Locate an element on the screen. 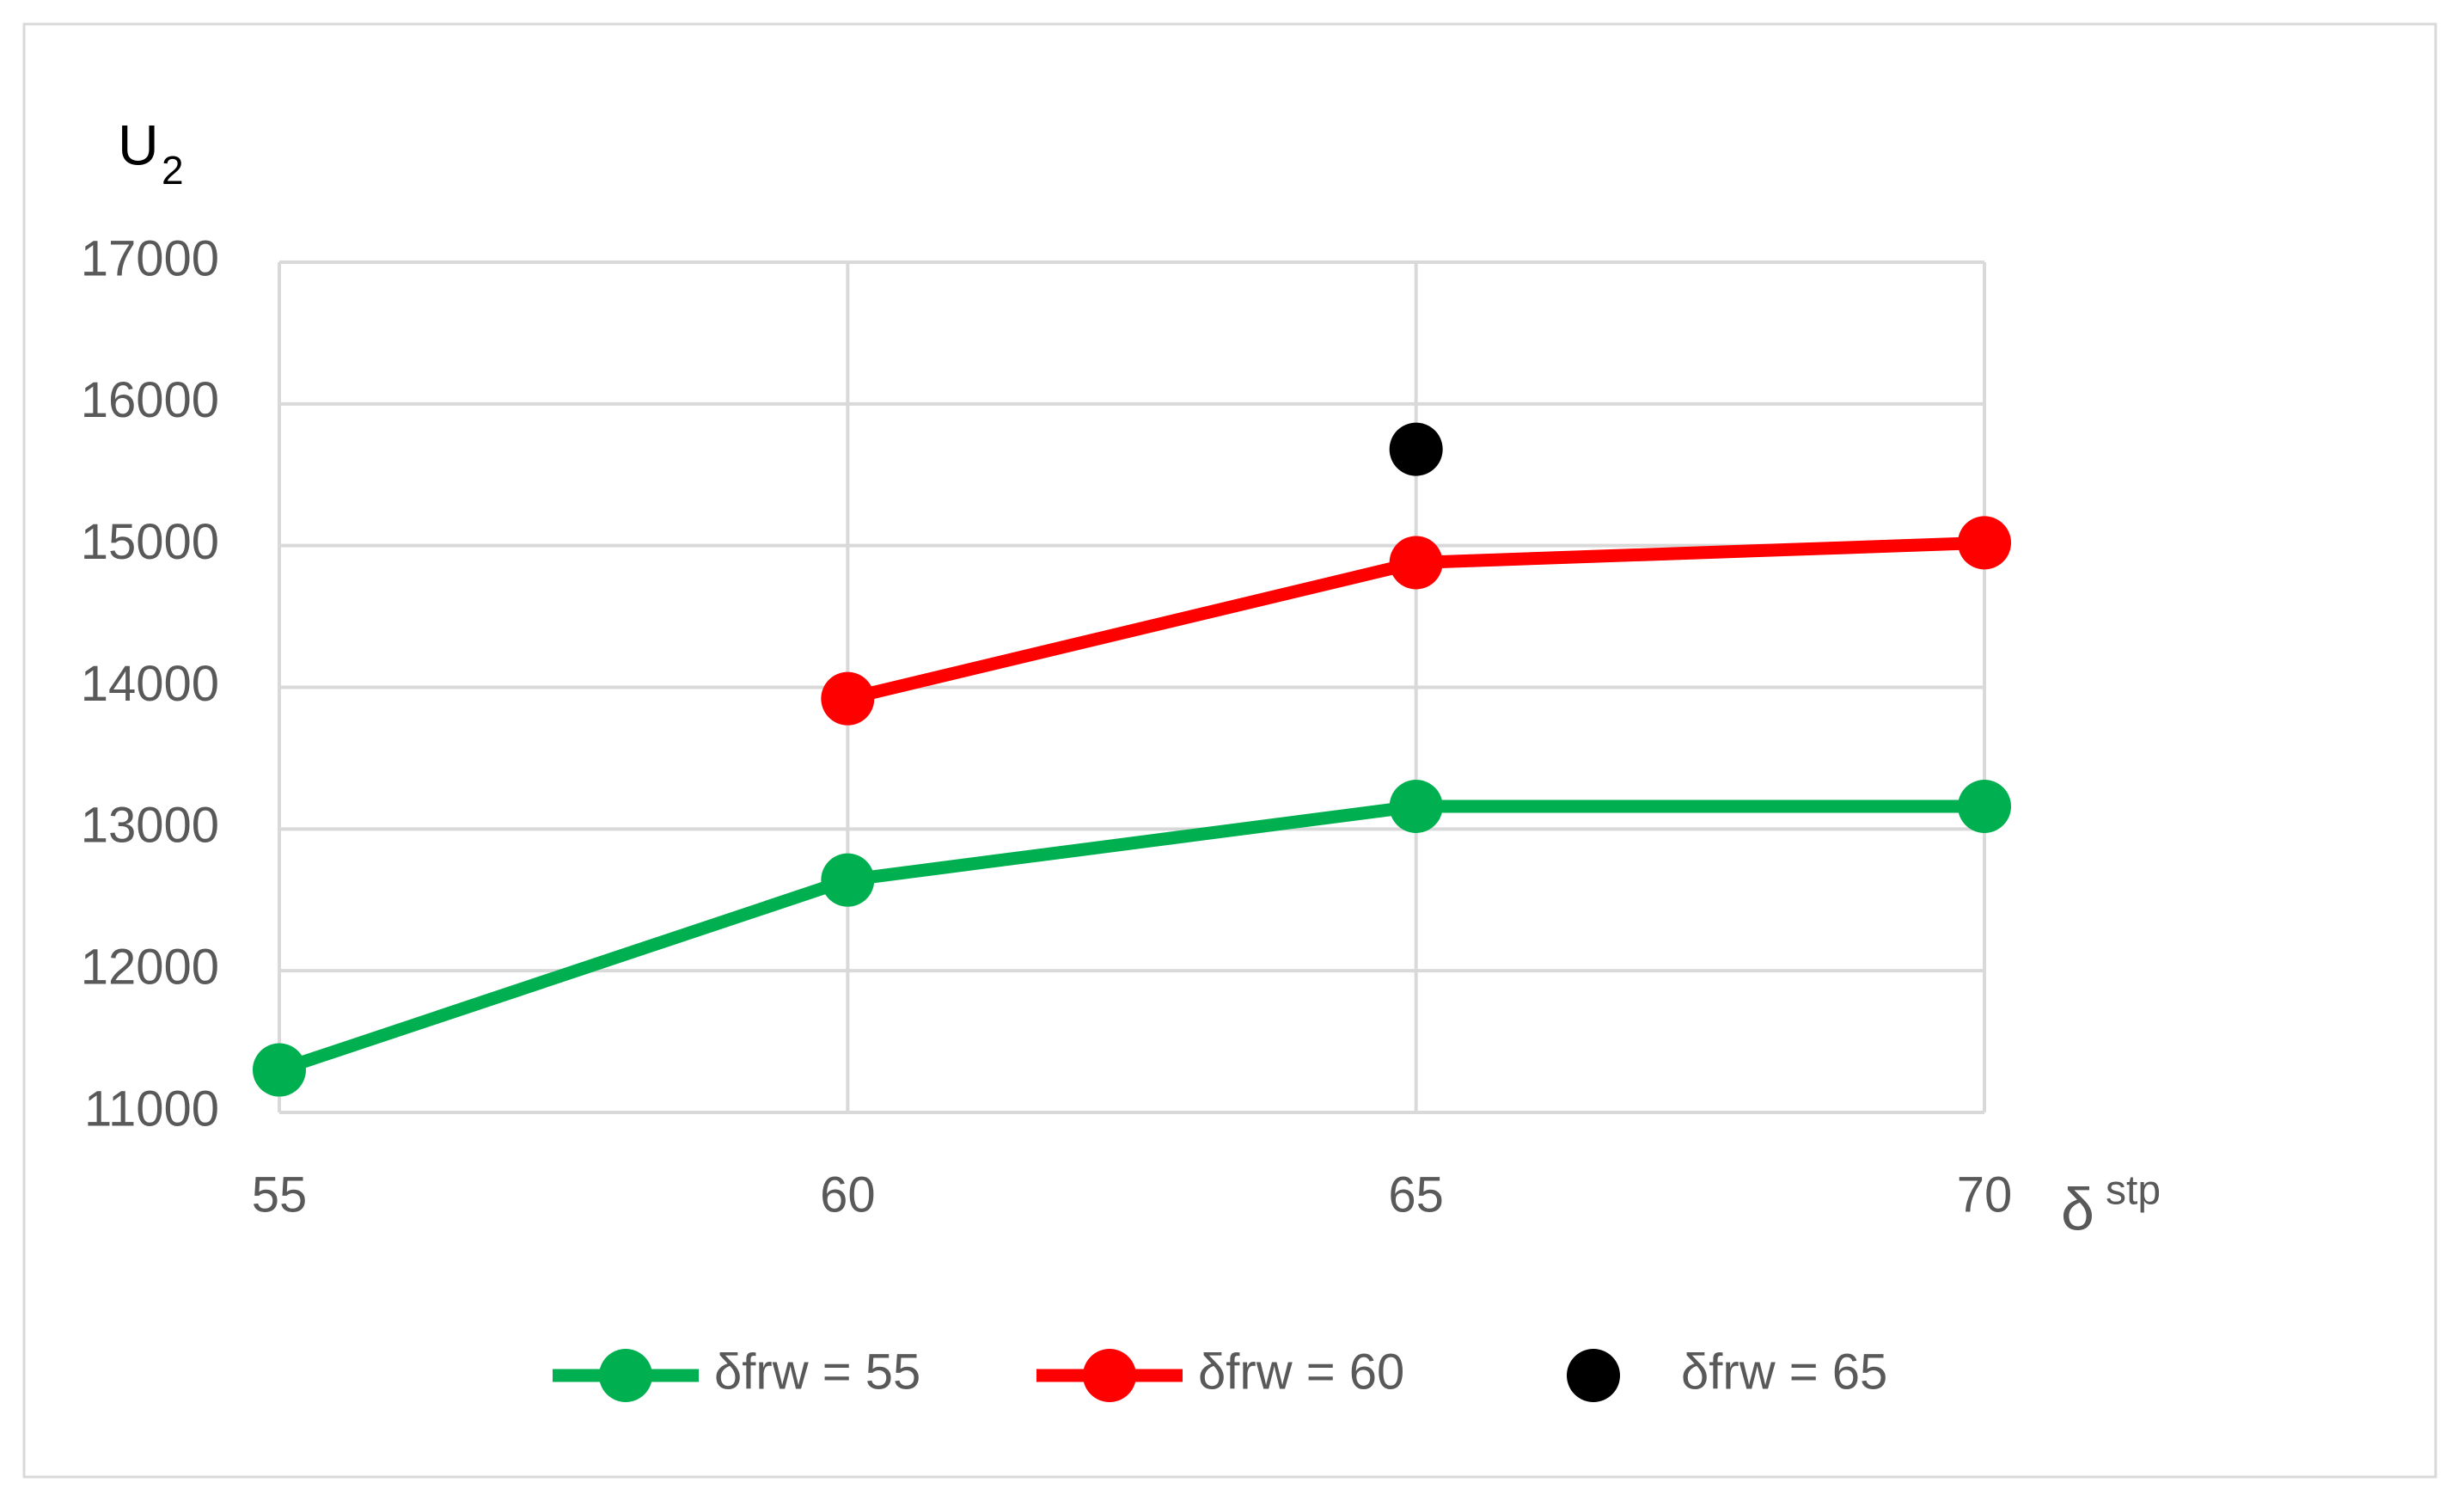 Image resolution: width=2464 pixels, height=1501 pixels. y-tick-label: 12000 is located at coordinates (150, 967).